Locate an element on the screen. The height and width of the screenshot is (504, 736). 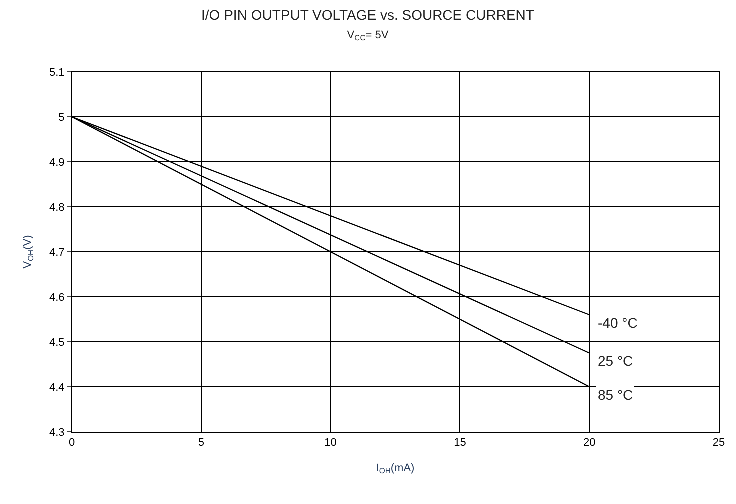
y-tick-label: 5 is located at coordinates (61, 118).